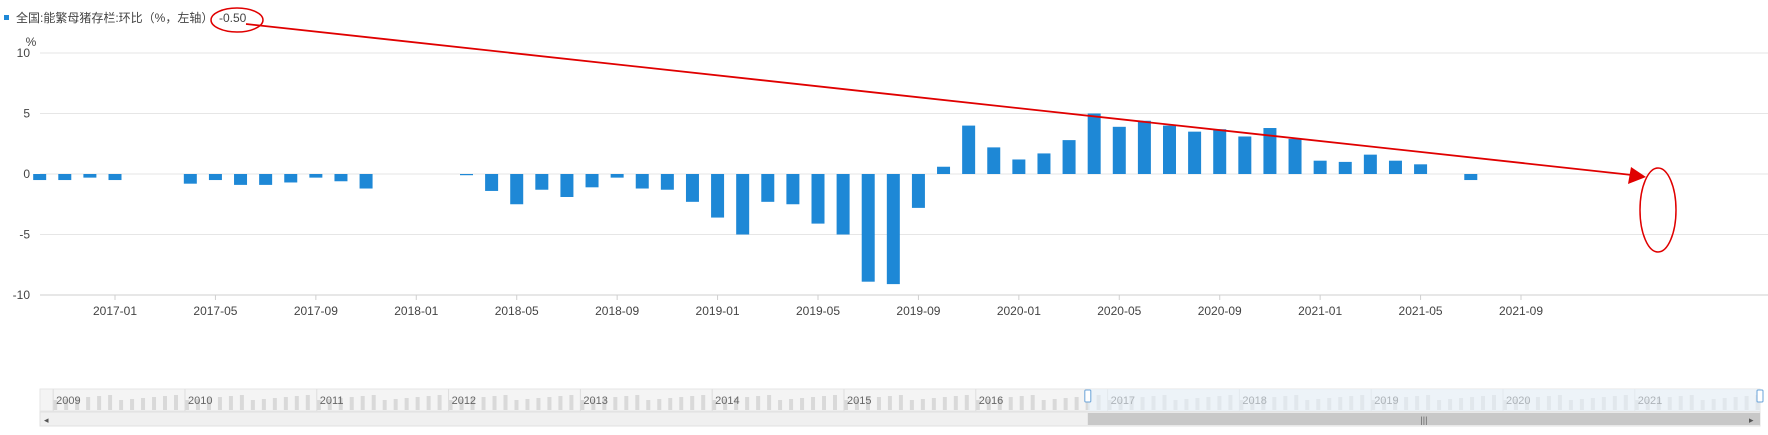 Image resolution: width=1768 pixels, height=435 pixels. I want to click on x-tick-label: 2018-01, so click(416, 311).